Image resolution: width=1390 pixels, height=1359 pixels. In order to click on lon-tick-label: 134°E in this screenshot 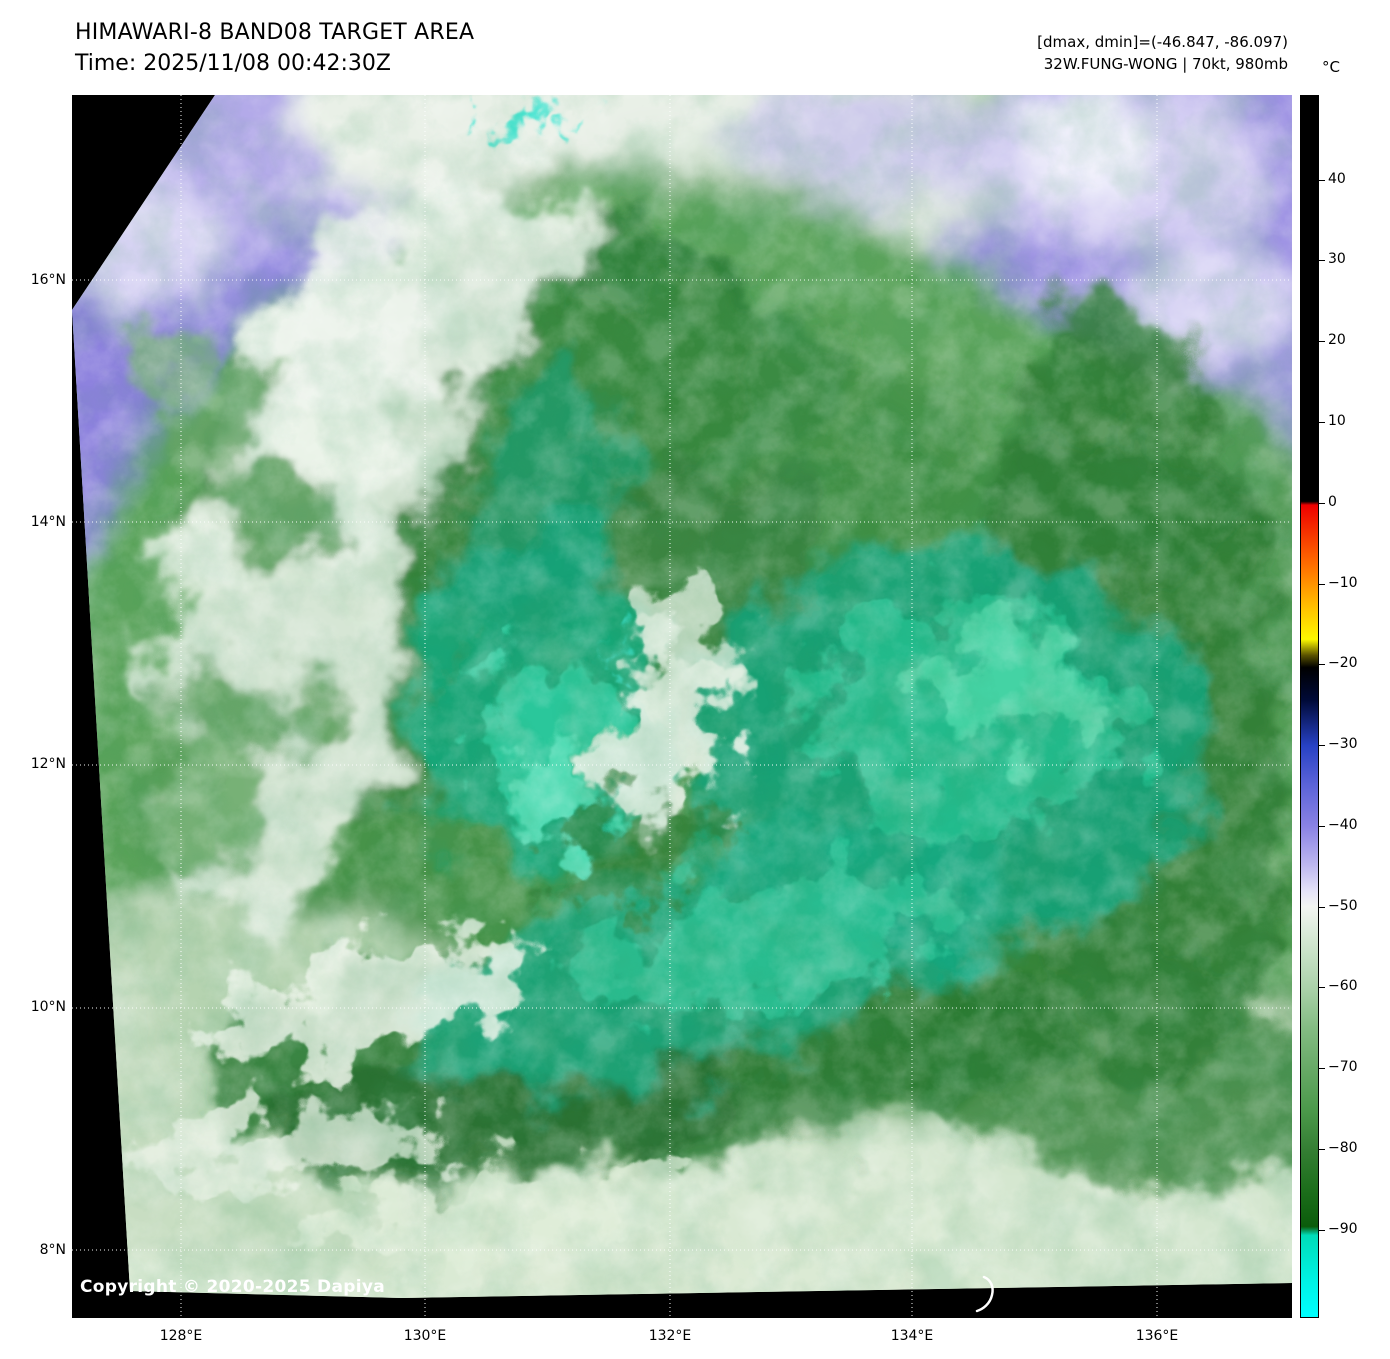, I will do `click(912, 1336)`.